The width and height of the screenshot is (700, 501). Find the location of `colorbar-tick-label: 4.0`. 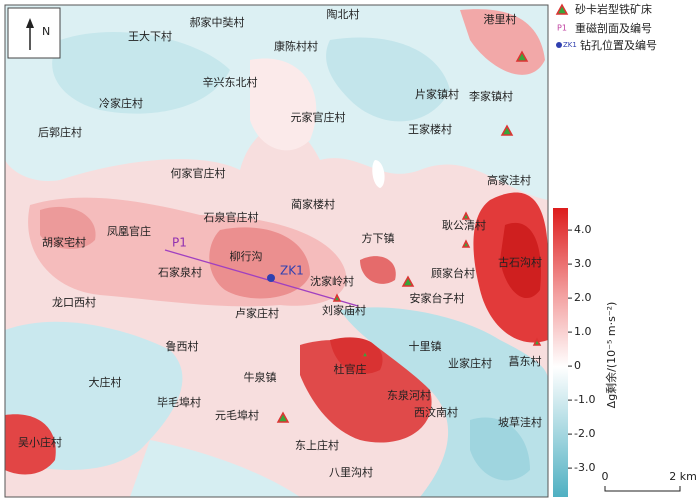

colorbar-tick-label: 4.0 is located at coordinates (583, 229).